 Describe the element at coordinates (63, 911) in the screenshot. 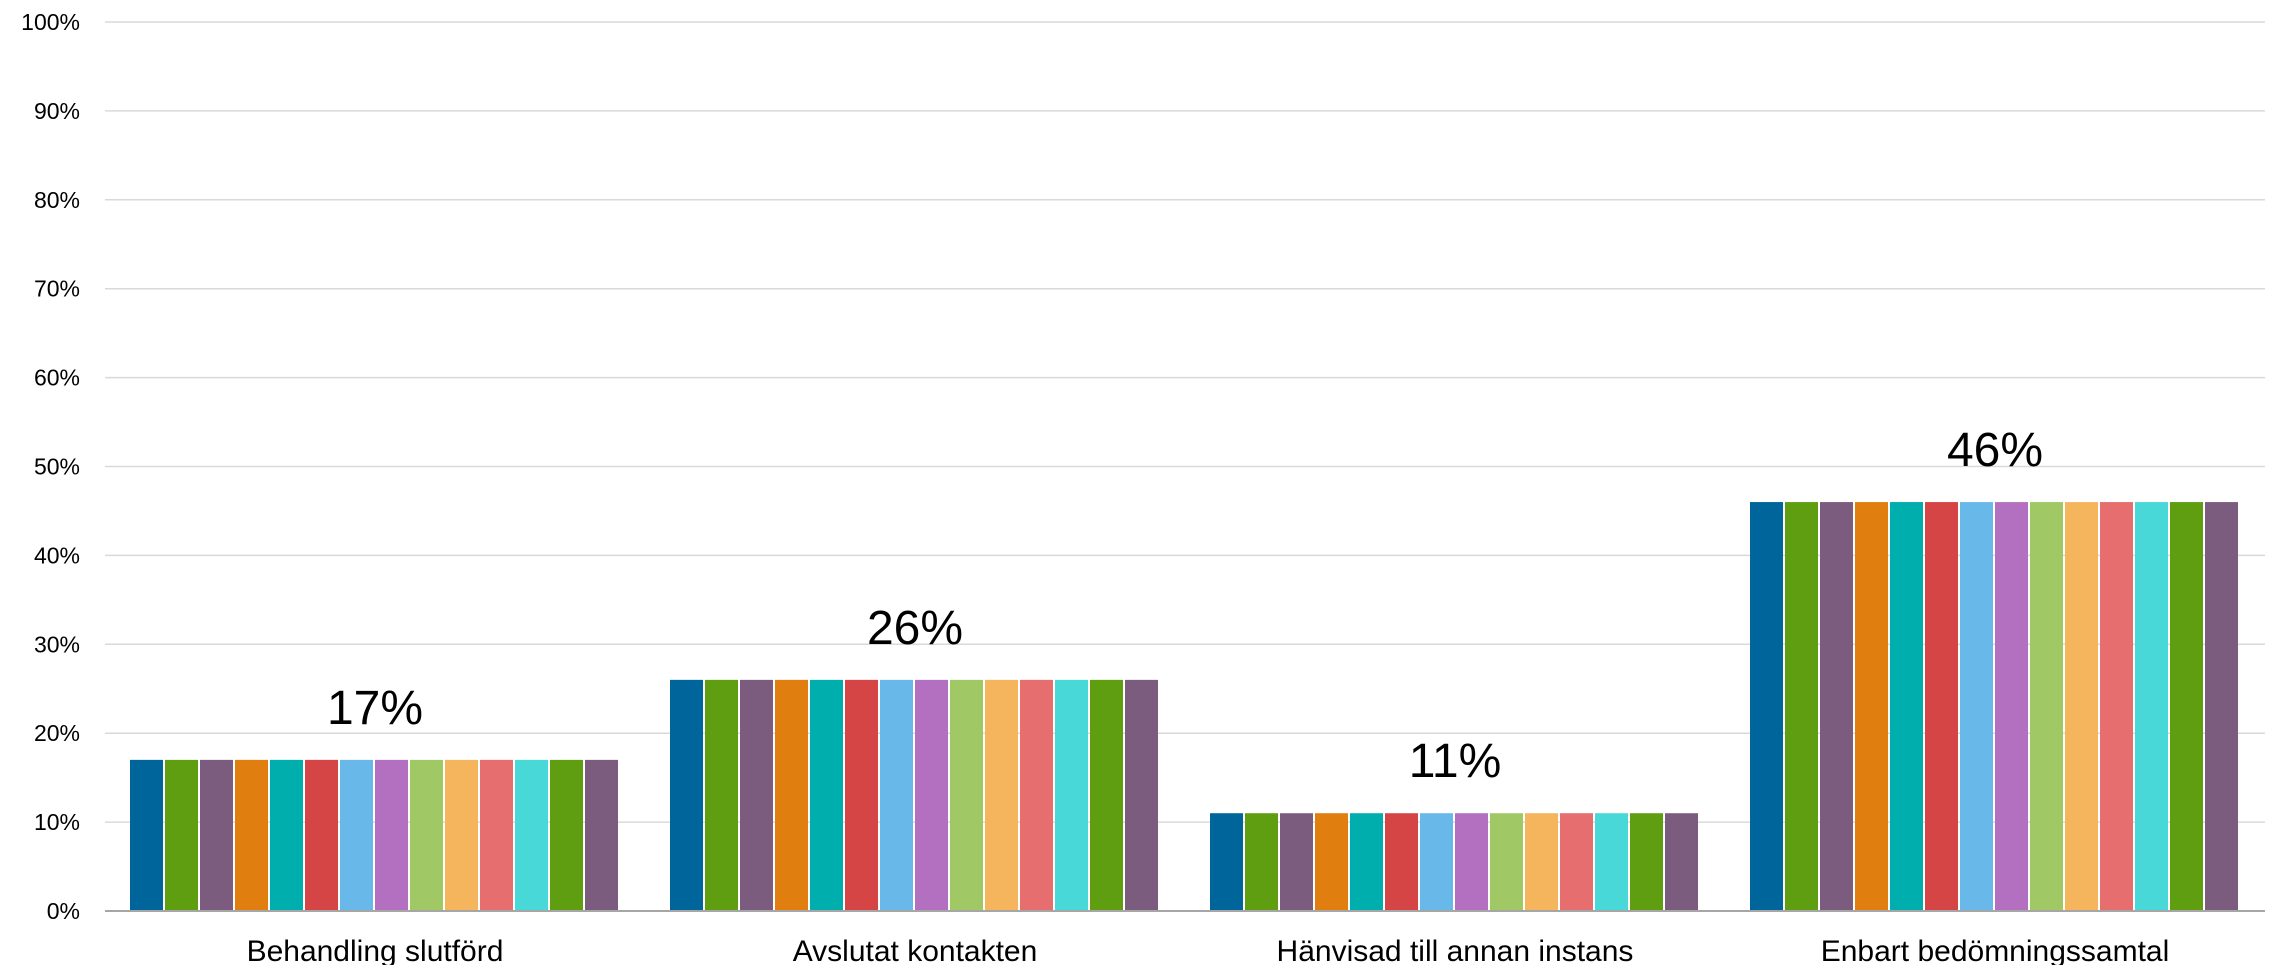

I see `y-tick-label: 0%` at that location.